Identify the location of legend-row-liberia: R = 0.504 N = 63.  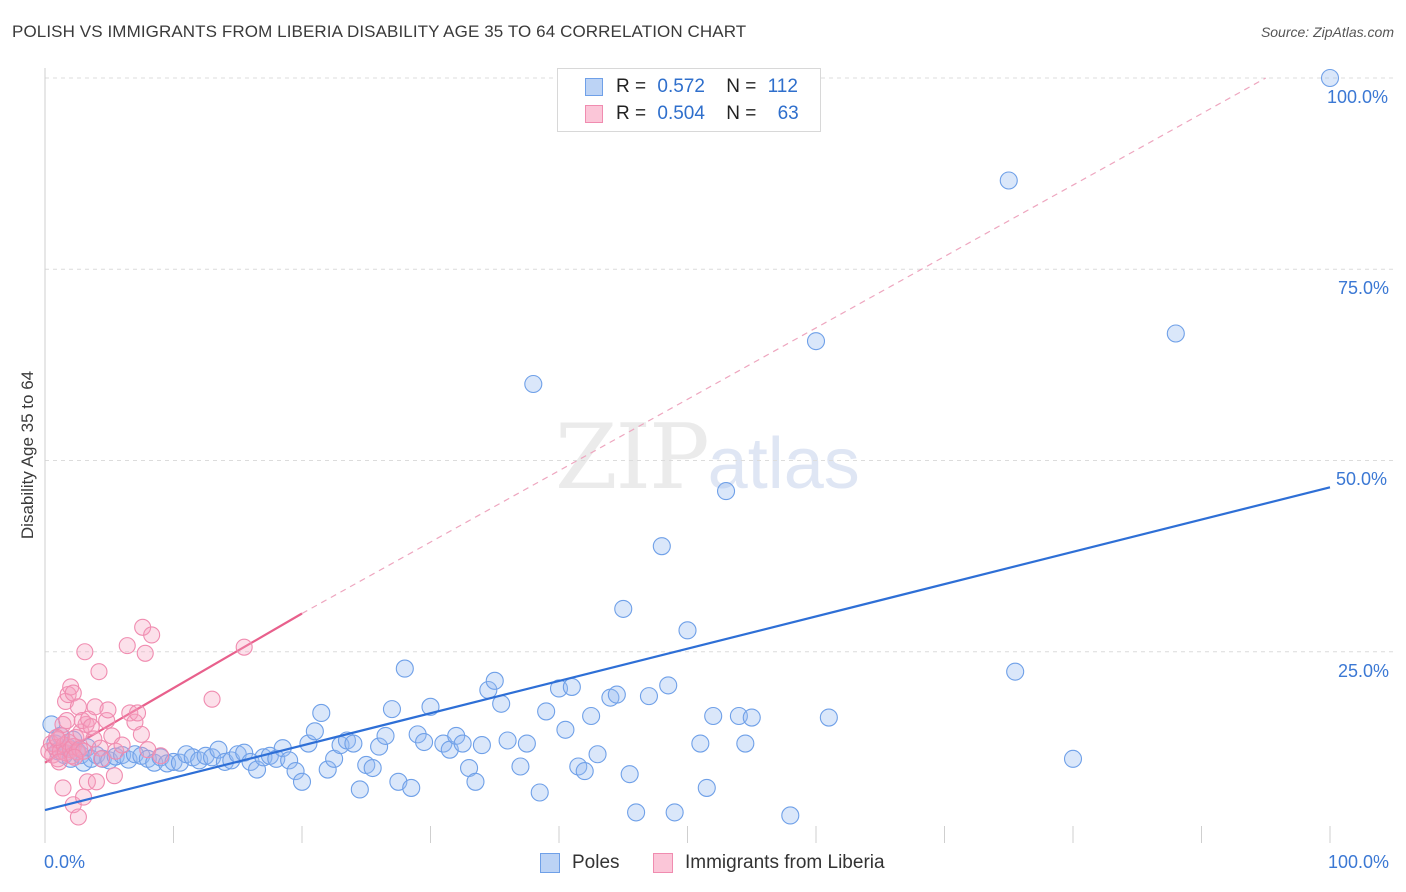
(689, 114).